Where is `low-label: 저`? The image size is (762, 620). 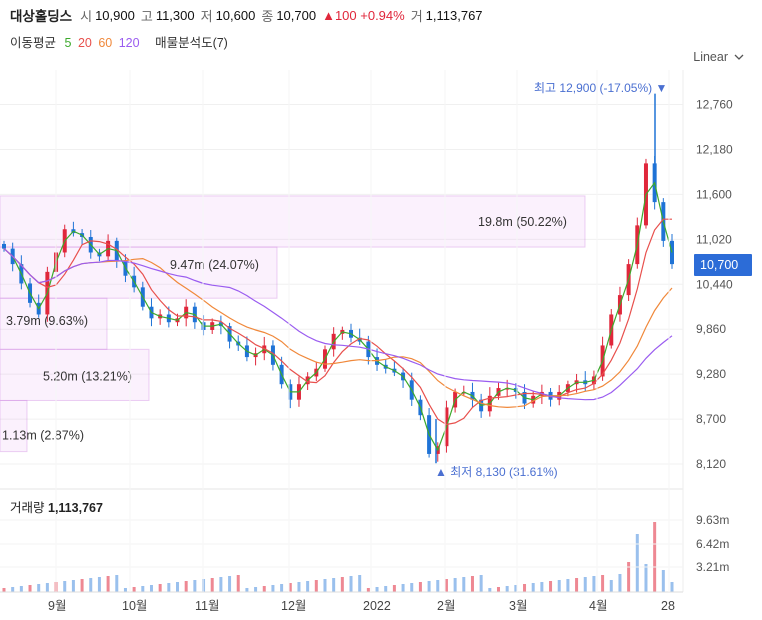 low-label: 저 is located at coordinates (206, 16).